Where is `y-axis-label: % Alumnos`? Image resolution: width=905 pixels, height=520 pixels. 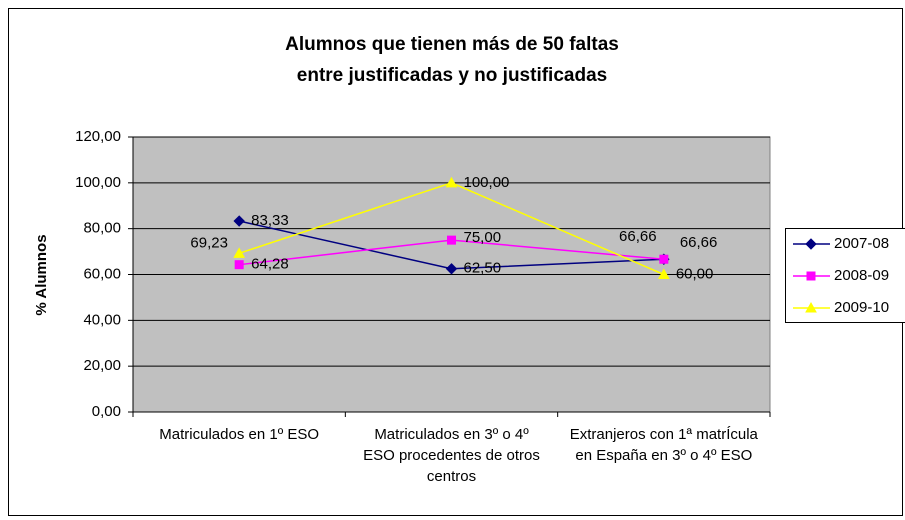 y-axis-label: % Alumnos is located at coordinates (41, 274).